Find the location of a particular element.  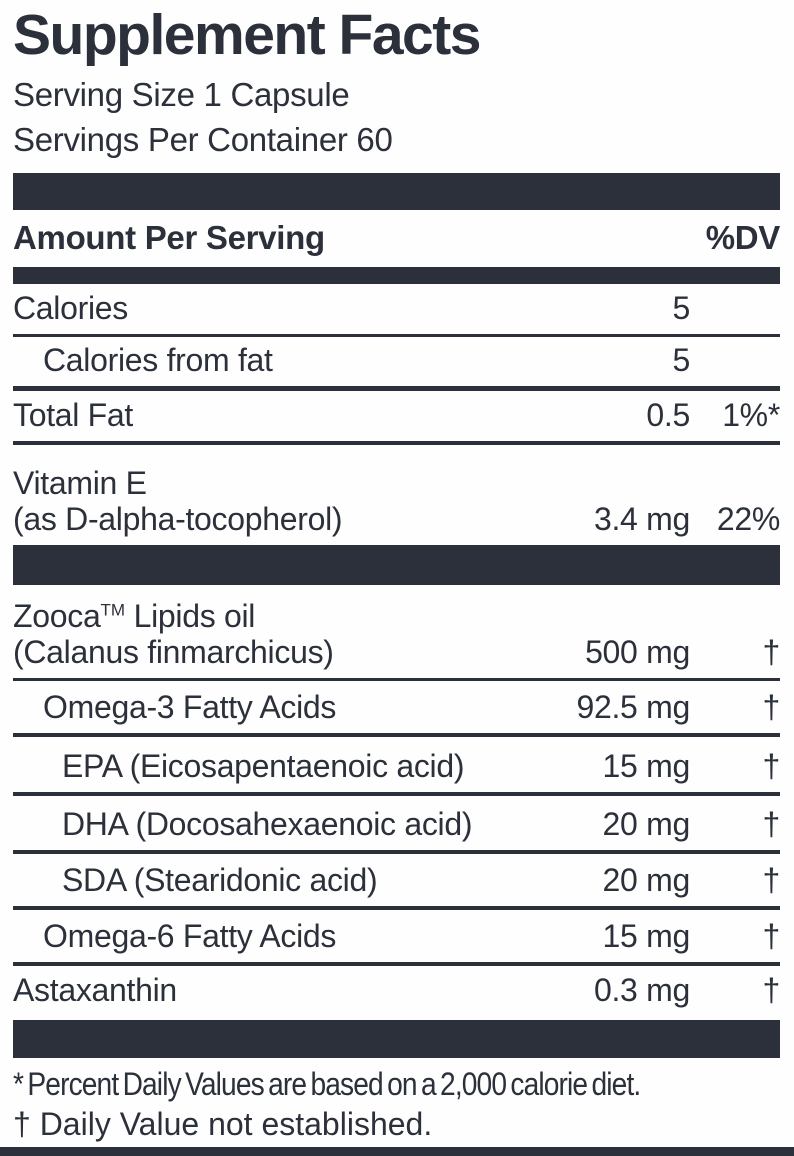

nutrient-name-line1: ZoocaTM Lipids oil is located at coordinates (299, 616).